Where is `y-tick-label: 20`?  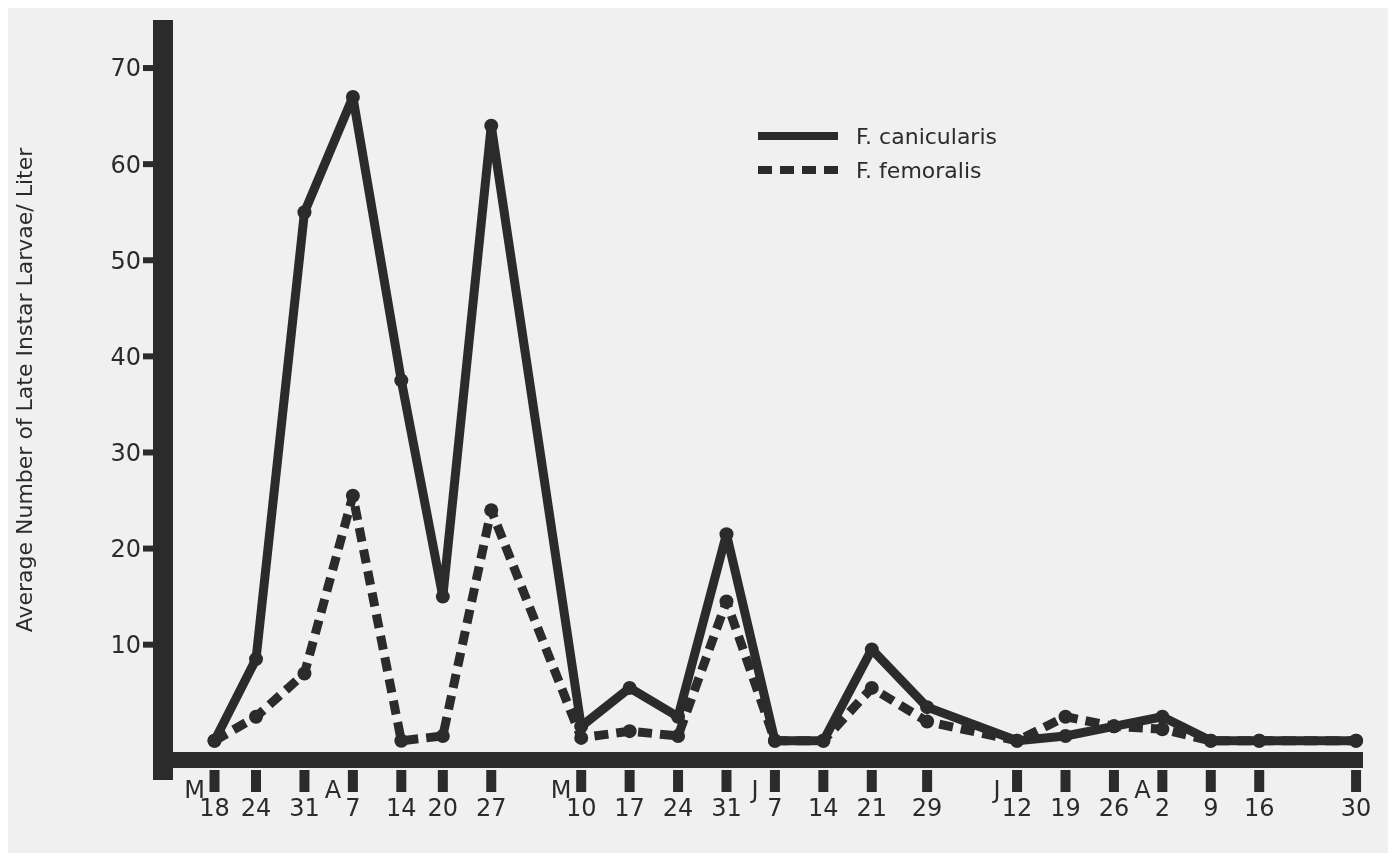
y-tick-label: 20 is located at coordinates (125, 548).